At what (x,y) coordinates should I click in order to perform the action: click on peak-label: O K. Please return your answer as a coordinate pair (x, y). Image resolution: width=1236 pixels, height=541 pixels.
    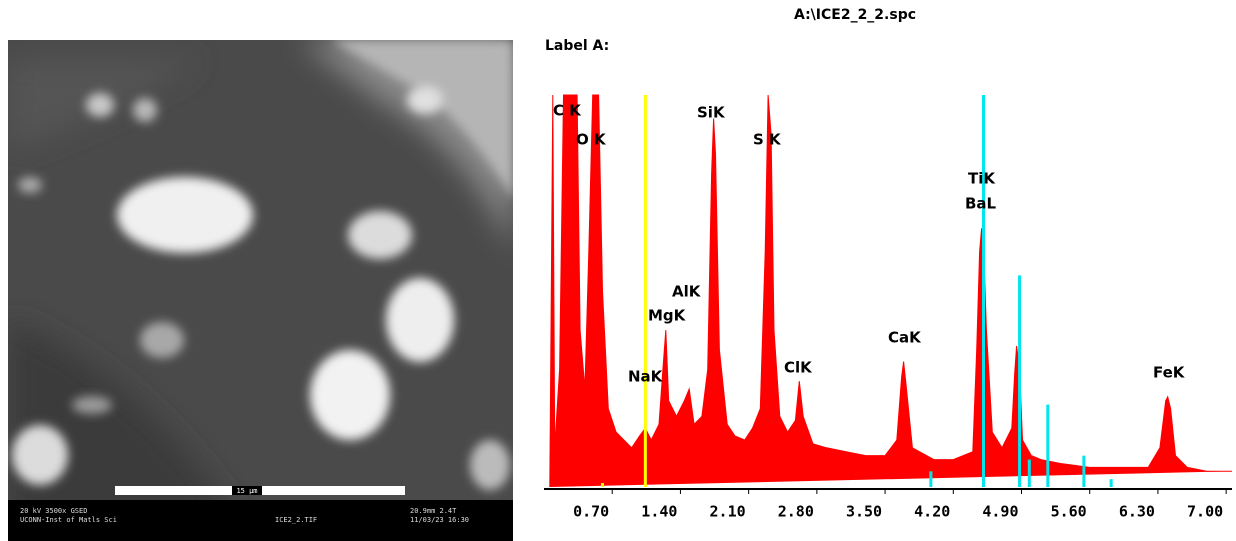
    Looking at the image, I should click on (591, 140).